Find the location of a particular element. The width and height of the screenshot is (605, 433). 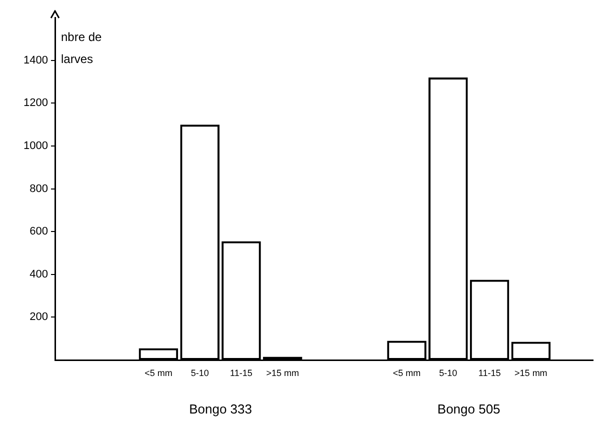

text: Bongo 505 is located at coordinates (468, 409).